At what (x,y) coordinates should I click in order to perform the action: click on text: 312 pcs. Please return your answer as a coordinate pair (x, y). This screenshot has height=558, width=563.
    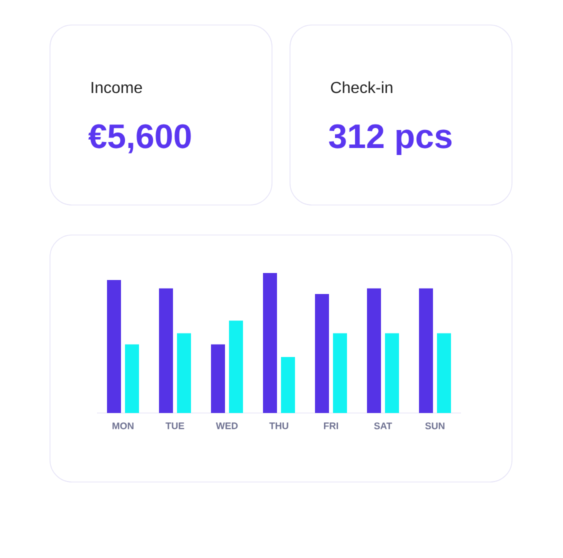
    Looking at the image, I should click on (390, 140).